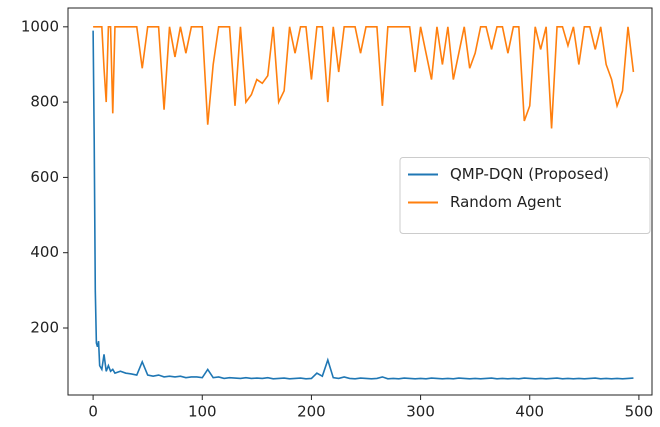 The height and width of the screenshot is (427, 660). I want to click on x-tick-label: 500, so click(639, 412).